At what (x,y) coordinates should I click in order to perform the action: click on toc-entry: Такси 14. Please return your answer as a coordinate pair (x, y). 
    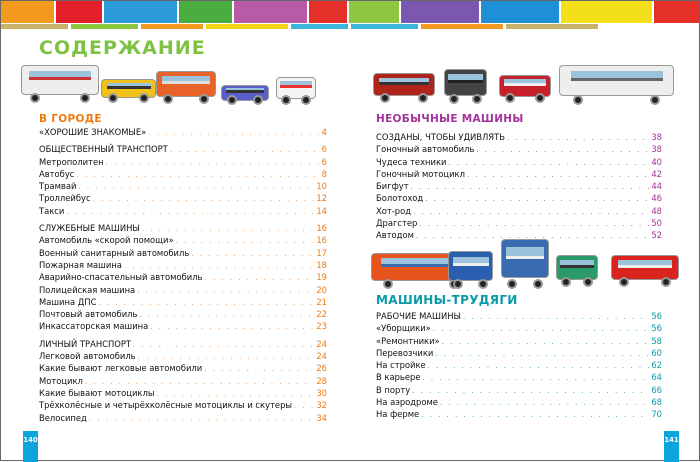
    Looking at the image, I should click on (183, 211).